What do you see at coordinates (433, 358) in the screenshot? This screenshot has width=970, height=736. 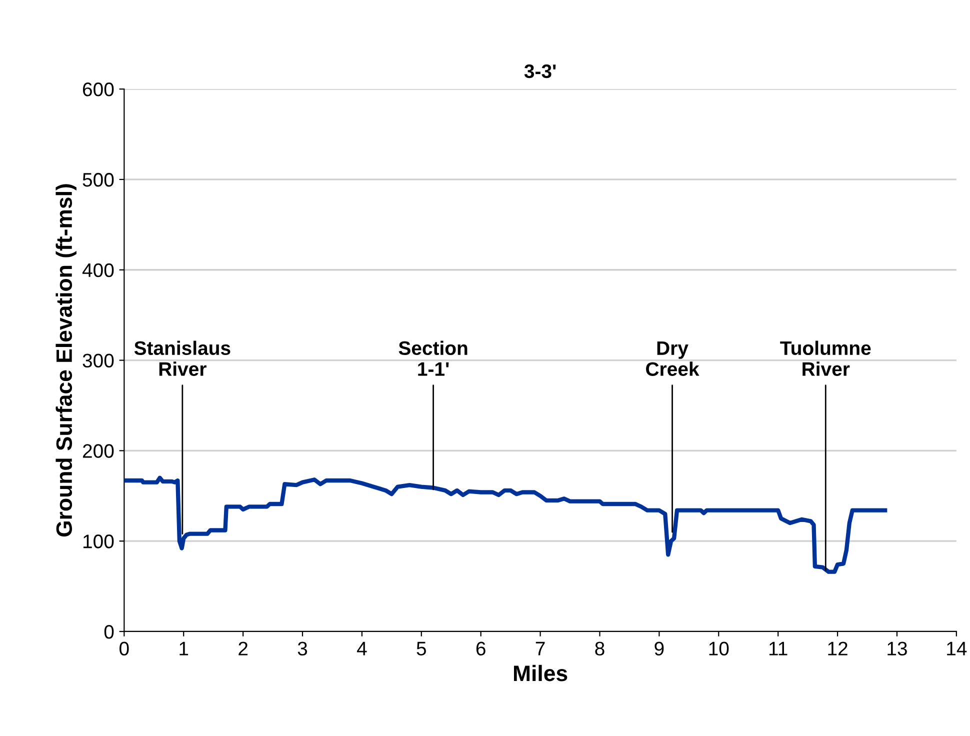 I see `annotation: Section 1-1'` at bounding box center [433, 358].